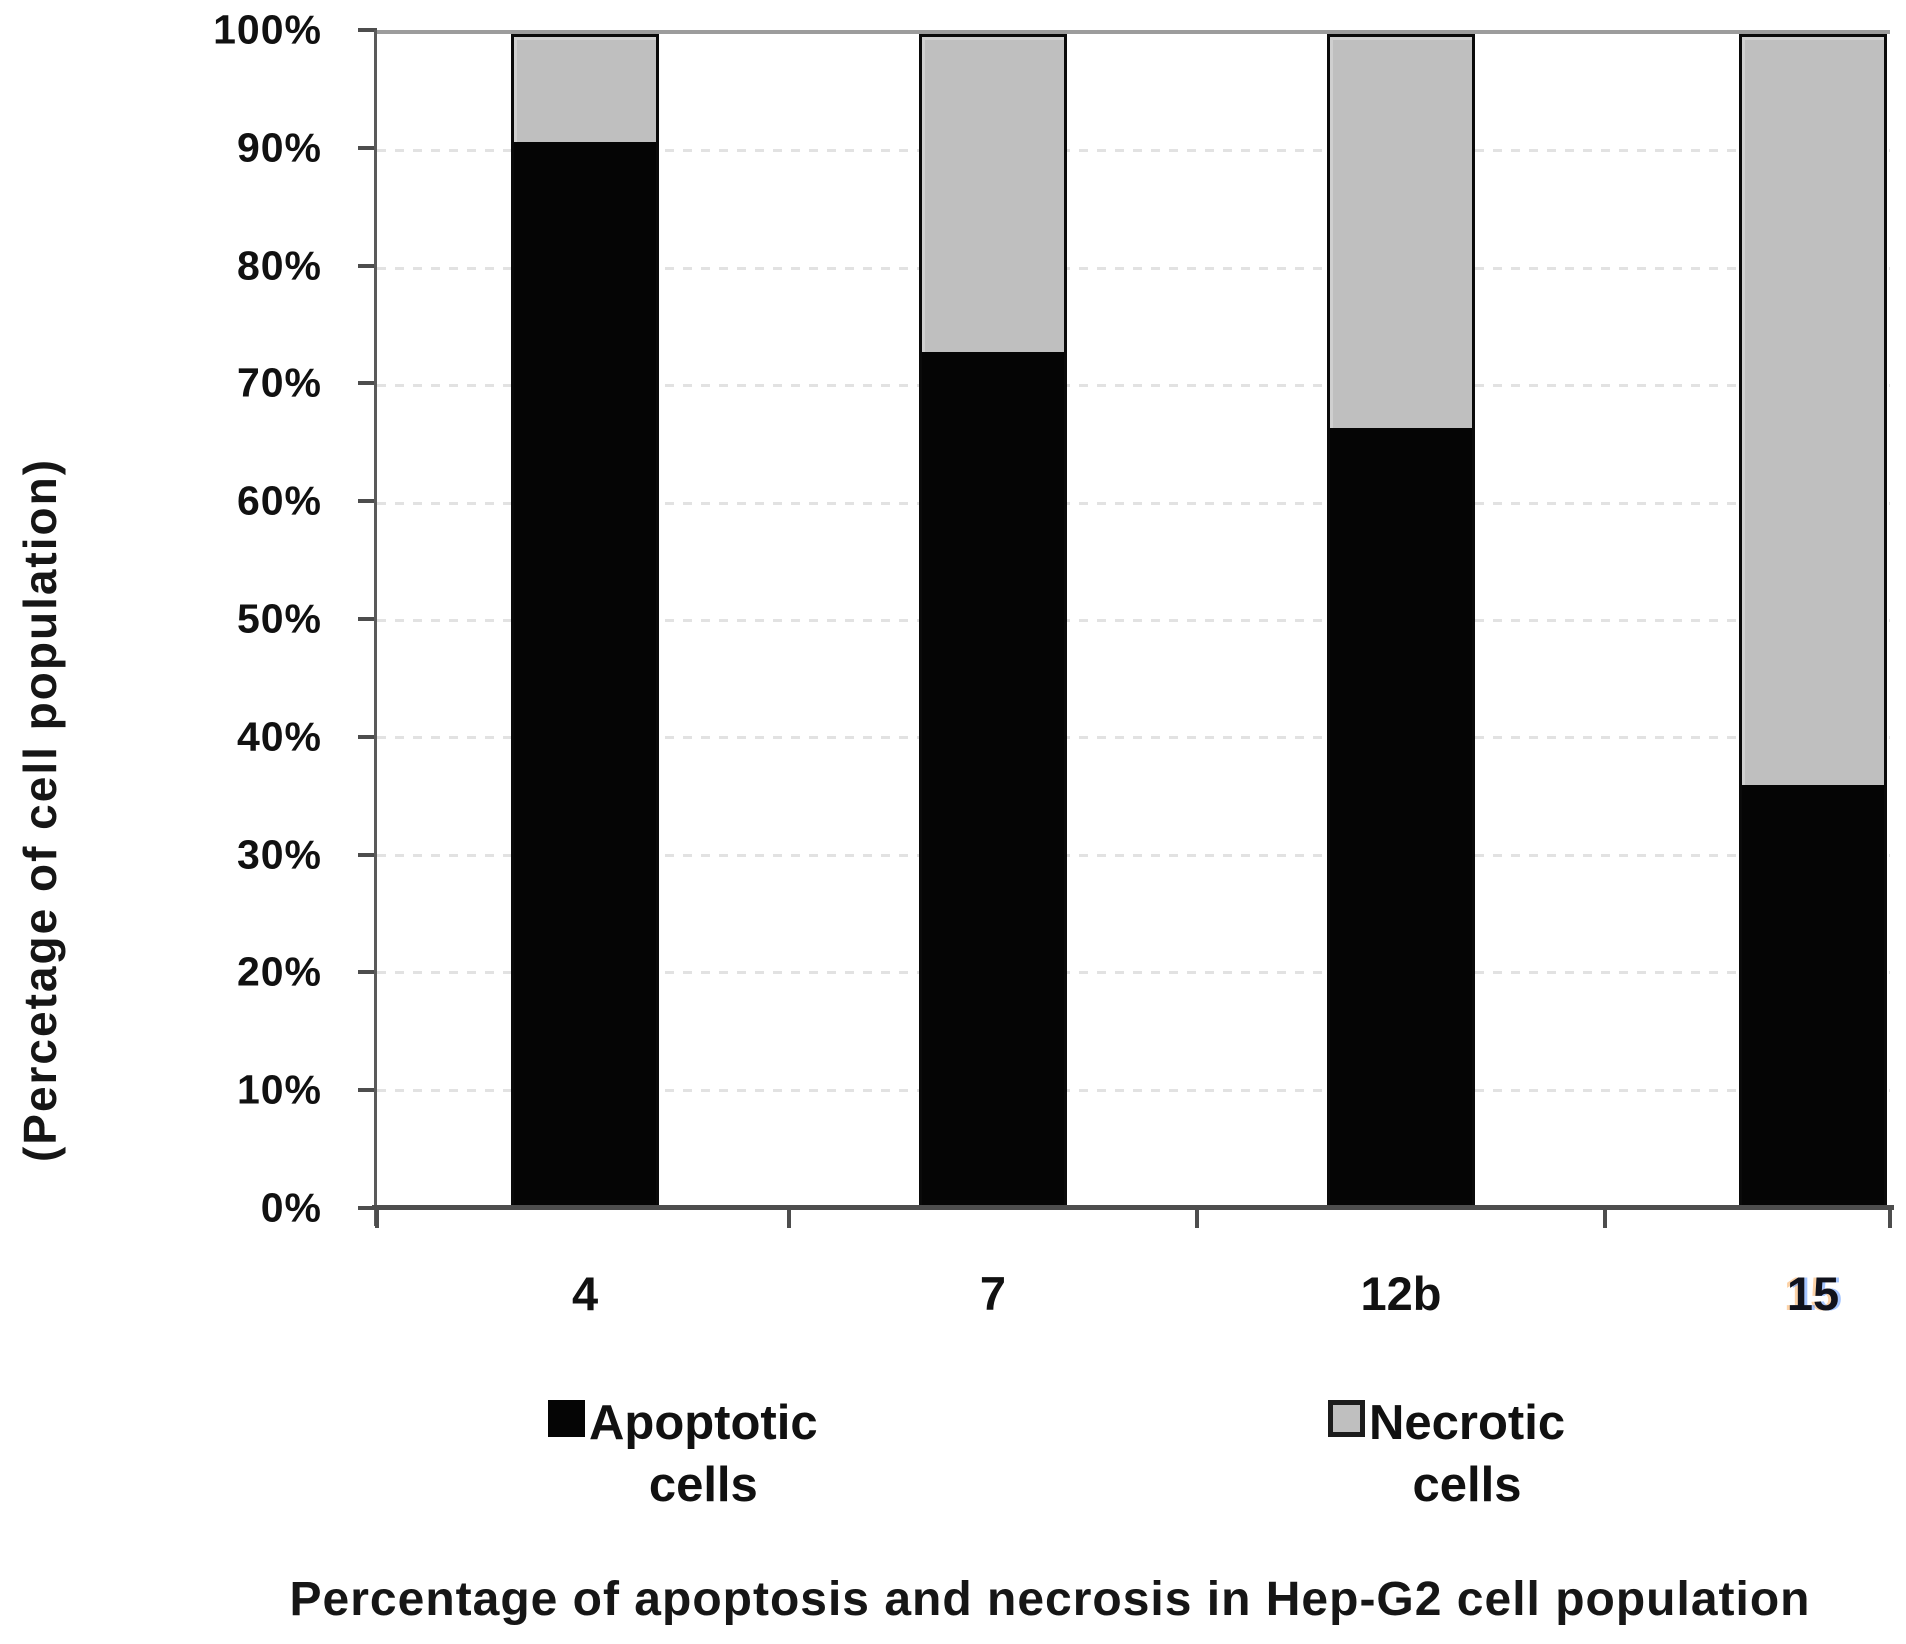 The image size is (1906, 1644). Describe the element at coordinates (1133, 1296) in the screenshot. I see `x-axis-category-labels: 4 7 12b 15` at that location.